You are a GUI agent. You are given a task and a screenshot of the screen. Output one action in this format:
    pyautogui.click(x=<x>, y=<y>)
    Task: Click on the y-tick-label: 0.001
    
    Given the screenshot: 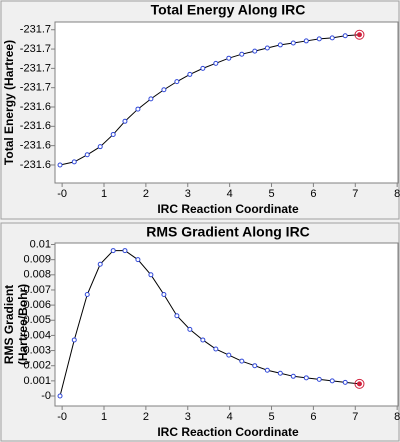 What is the action you would take?
    pyautogui.click(x=37, y=381)
    